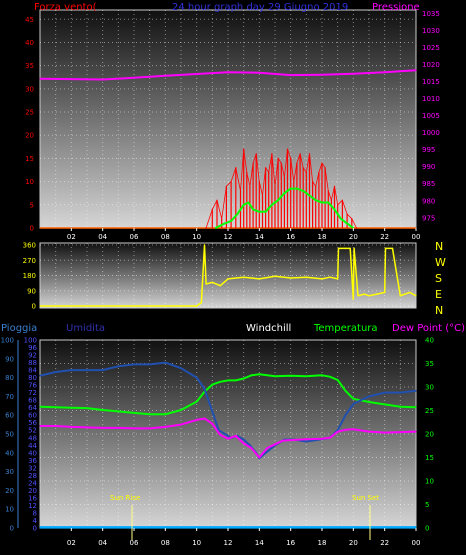  What do you see at coordinates (427, 529) in the screenshot?
I see `y-temp-tick-label: 0` at bounding box center [427, 529].